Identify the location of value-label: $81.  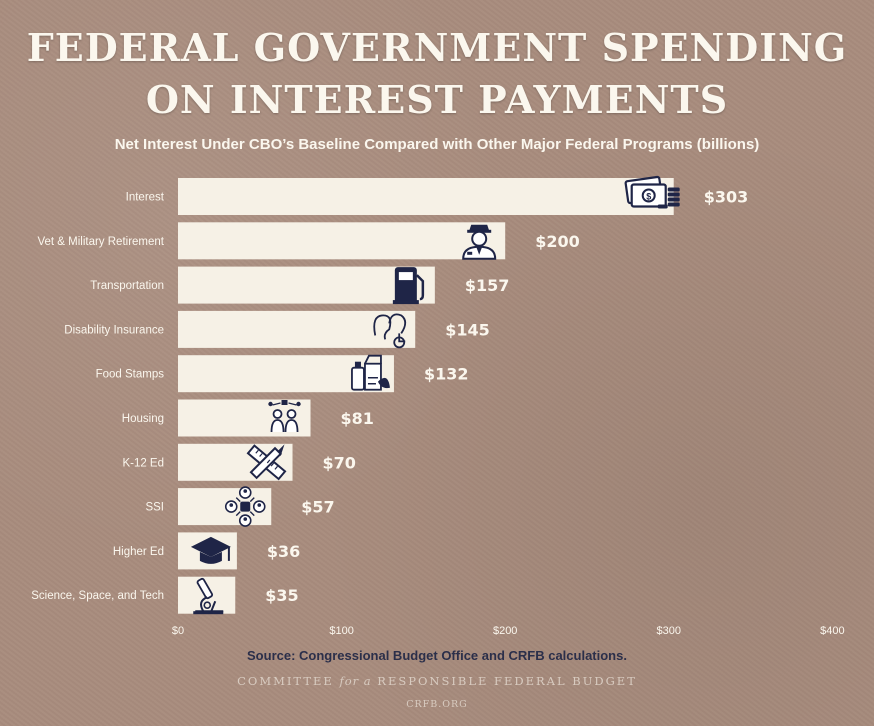
(357, 418).